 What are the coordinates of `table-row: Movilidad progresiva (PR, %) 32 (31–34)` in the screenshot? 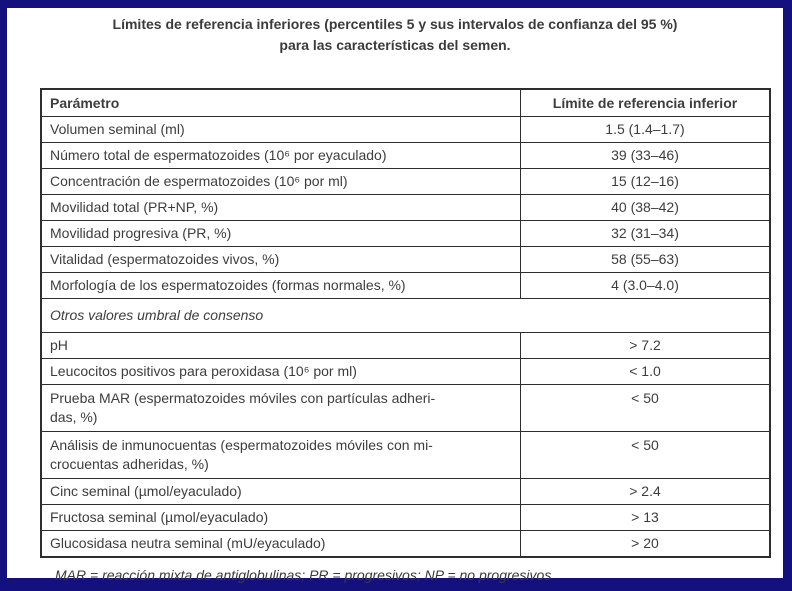 It's located at (405, 233).